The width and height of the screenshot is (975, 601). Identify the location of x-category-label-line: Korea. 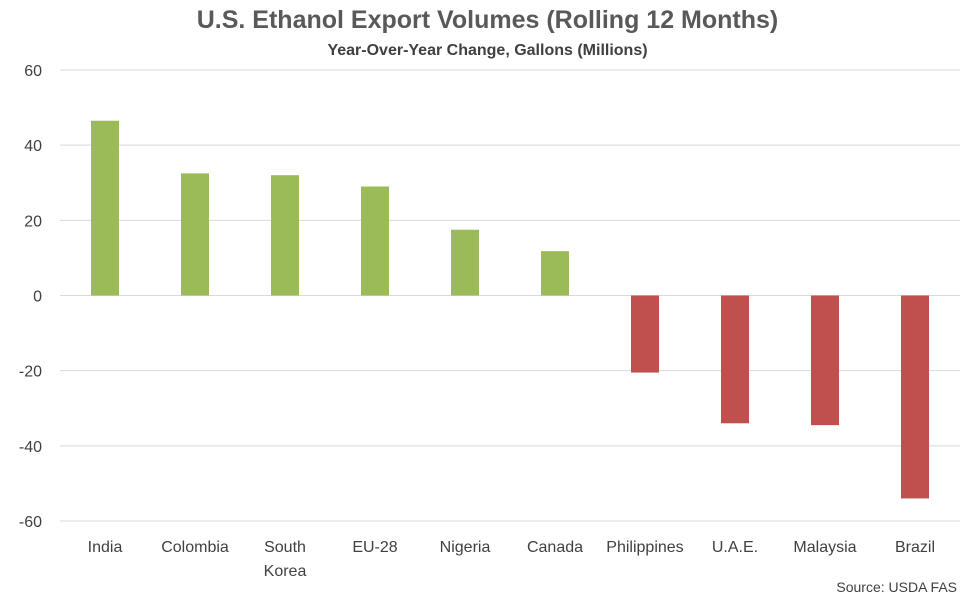
(285, 571).